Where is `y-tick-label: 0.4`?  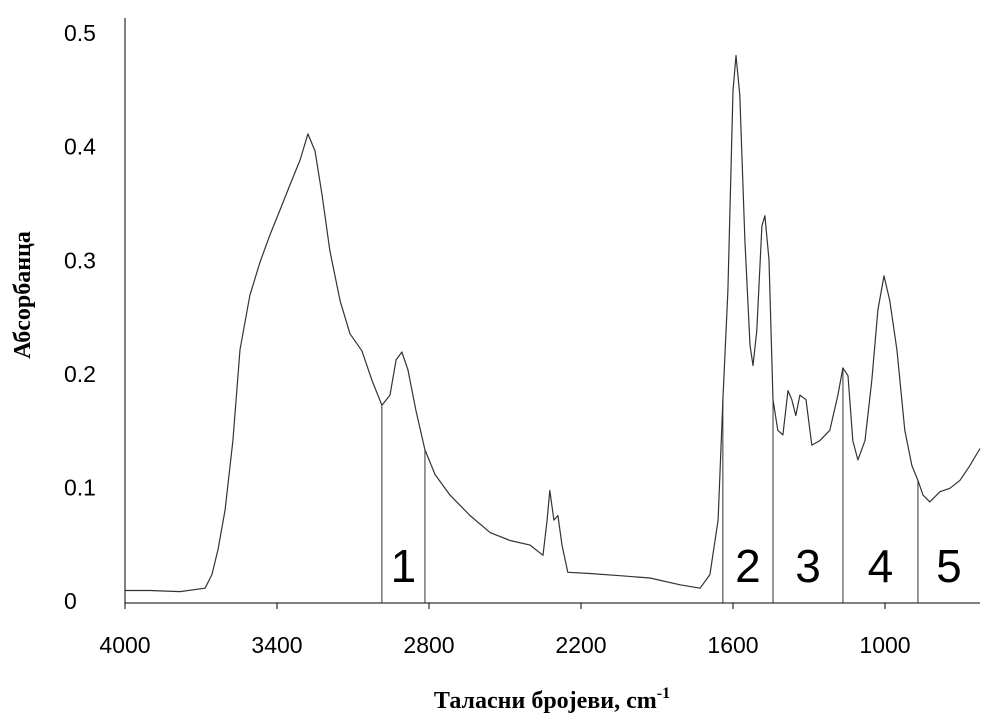
y-tick-label: 0.4 is located at coordinates (80, 147).